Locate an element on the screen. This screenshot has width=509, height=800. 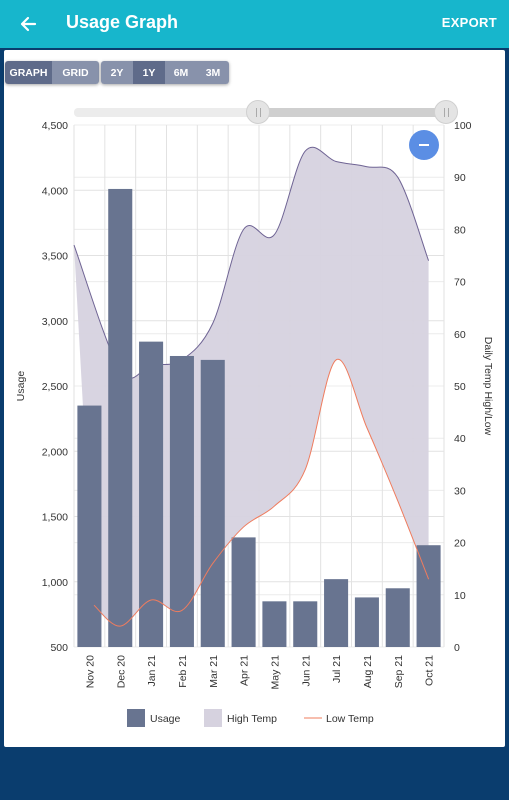
app-bar: Usage Graph EXPORT is located at coordinates (254, 24).